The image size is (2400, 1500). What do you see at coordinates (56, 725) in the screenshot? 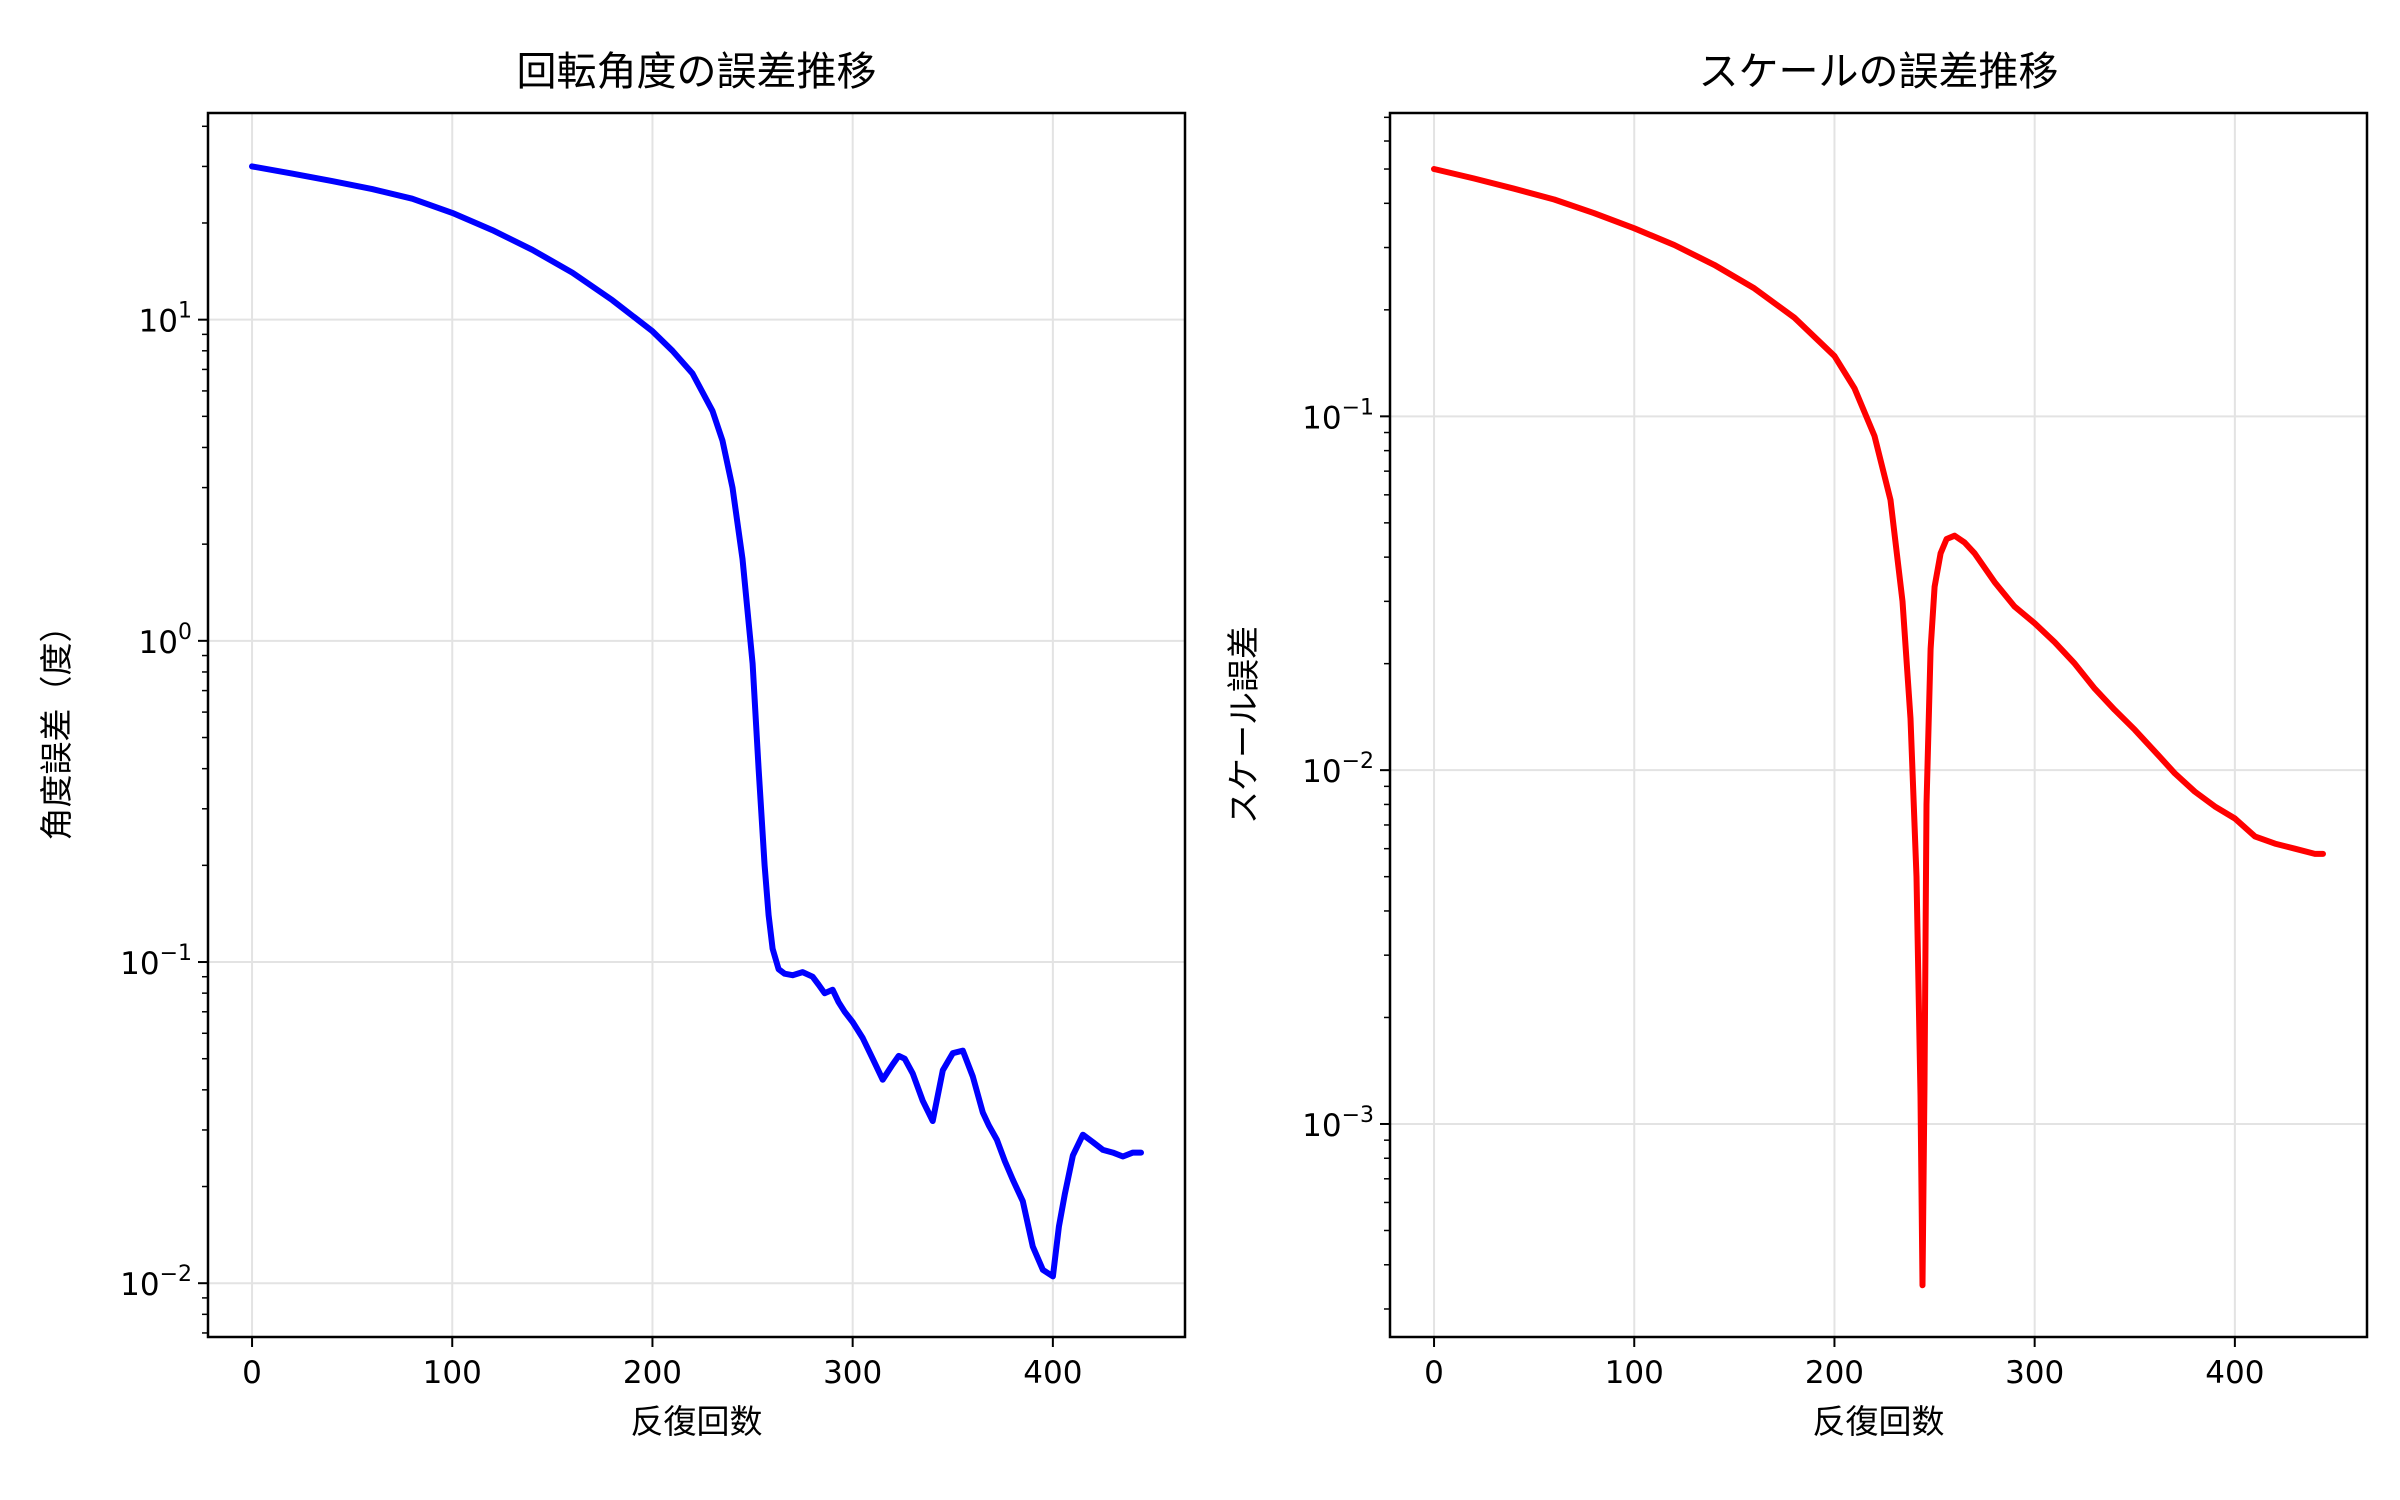
I see `y-axis-label: 角度誤差（度）` at bounding box center [56, 725].